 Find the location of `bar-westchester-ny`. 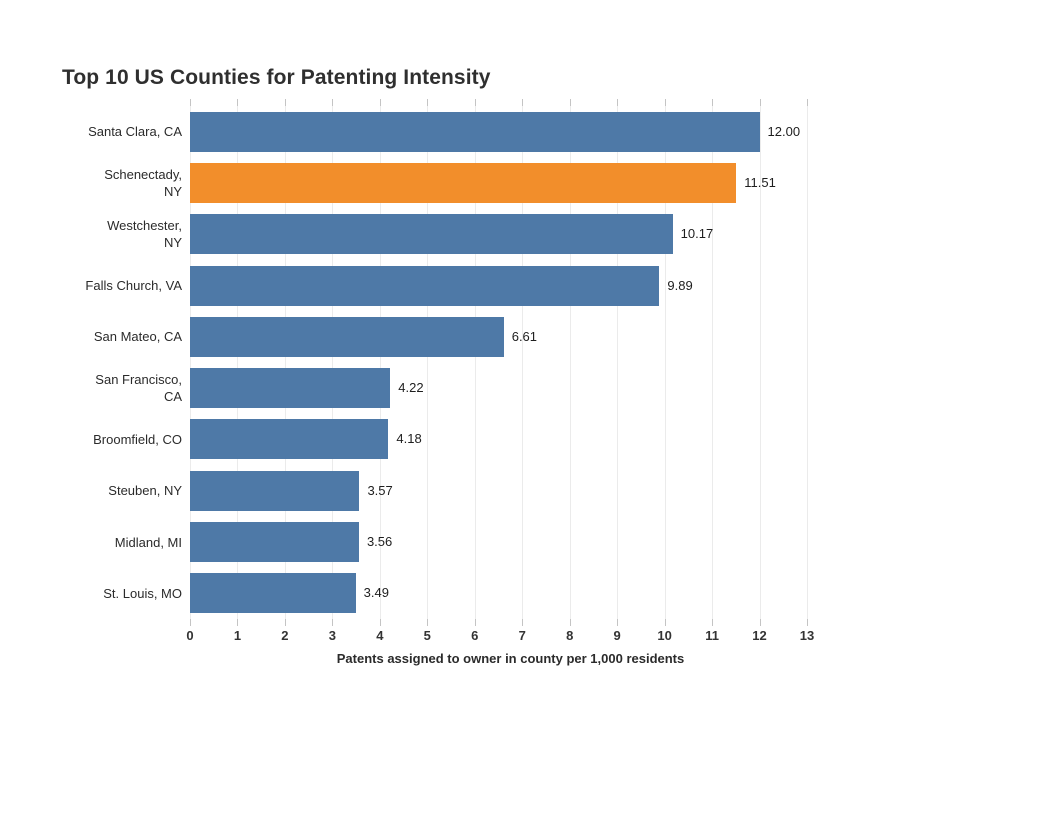

bar-westchester-ny is located at coordinates (431, 234).